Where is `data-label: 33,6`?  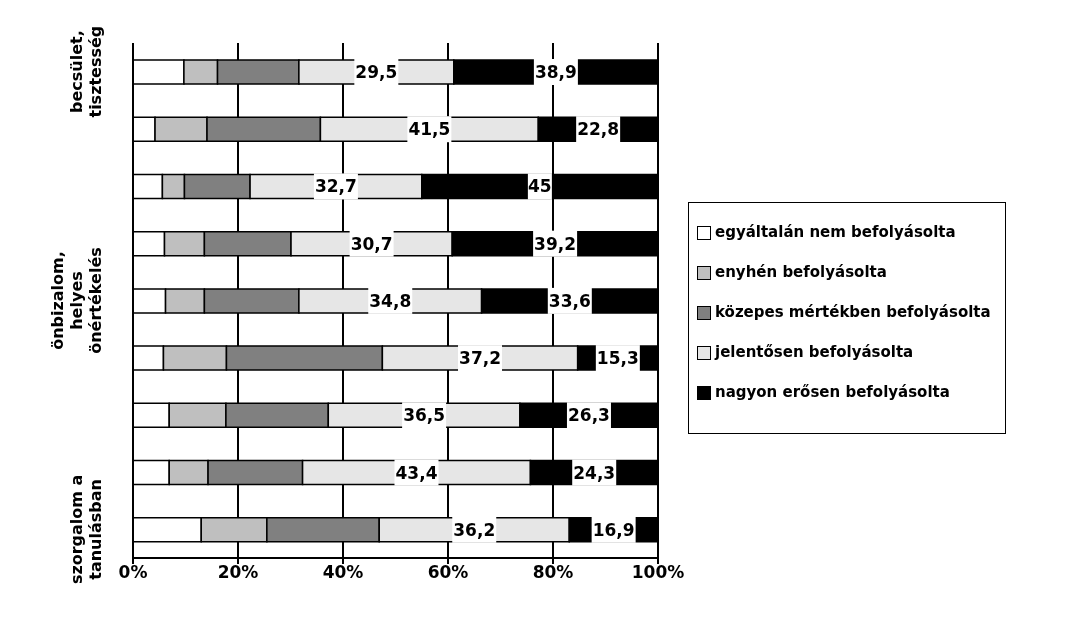
data-label: 33,6 is located at coordinates (569, 300).